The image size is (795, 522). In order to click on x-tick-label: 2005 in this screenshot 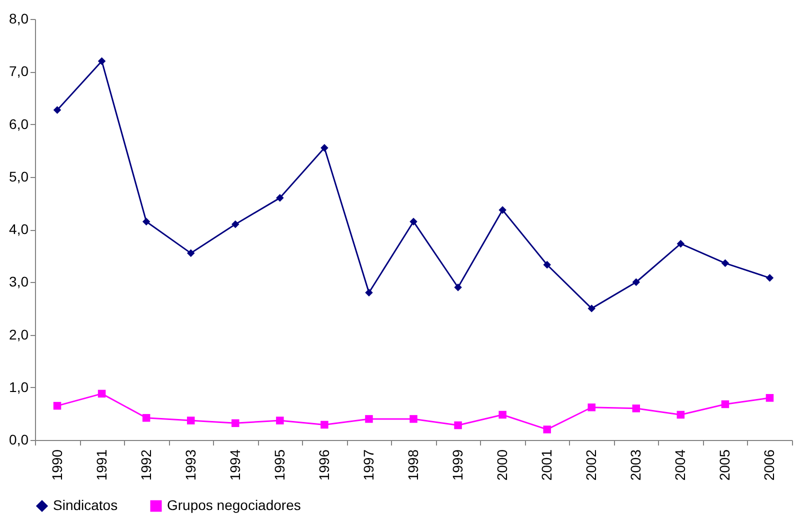, I will do `click(724, 465)`.